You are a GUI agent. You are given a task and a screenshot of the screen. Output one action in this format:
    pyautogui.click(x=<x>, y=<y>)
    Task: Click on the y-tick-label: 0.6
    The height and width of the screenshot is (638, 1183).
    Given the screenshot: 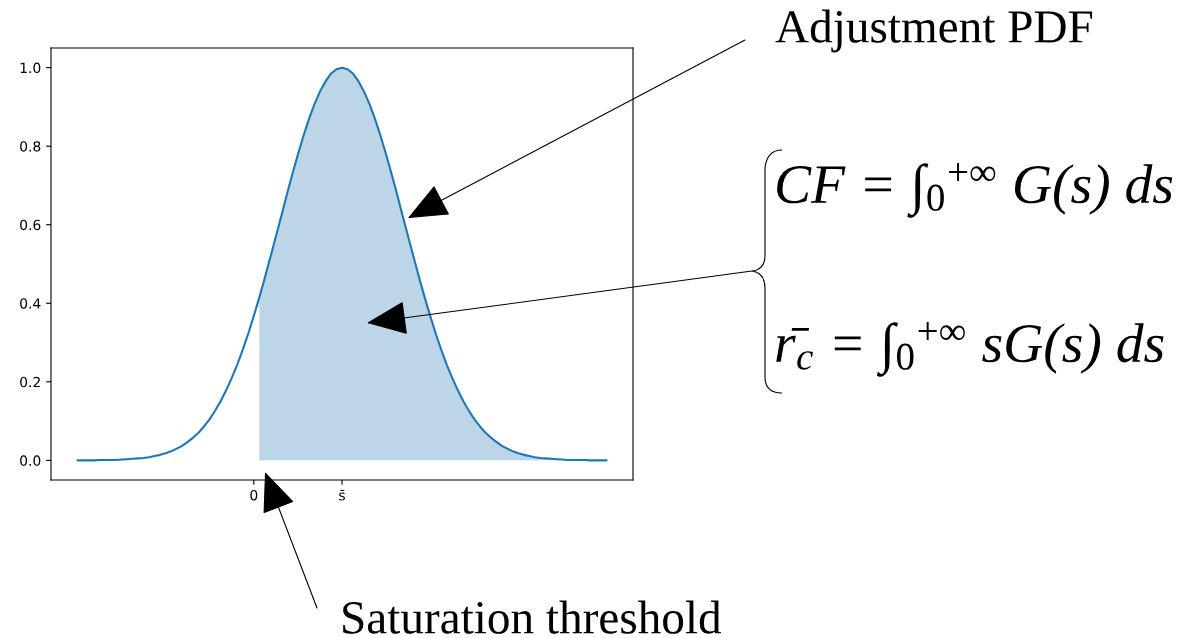 What is the action you would take?
    pyautogui.click(x=30, y=225)
    